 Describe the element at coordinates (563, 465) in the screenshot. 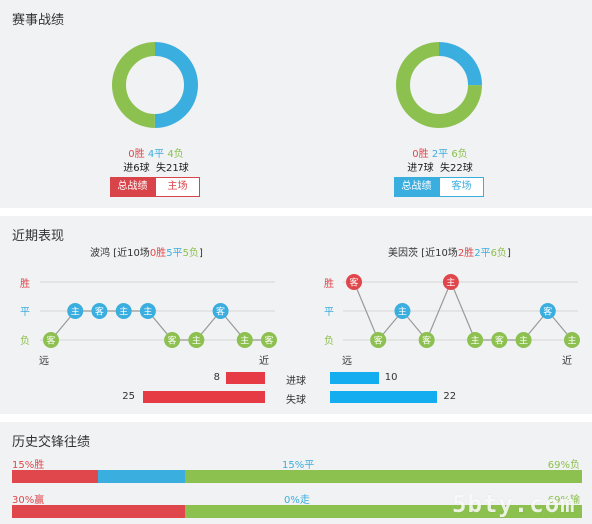

I see `h2h-loss-label: 69%负` at that location.